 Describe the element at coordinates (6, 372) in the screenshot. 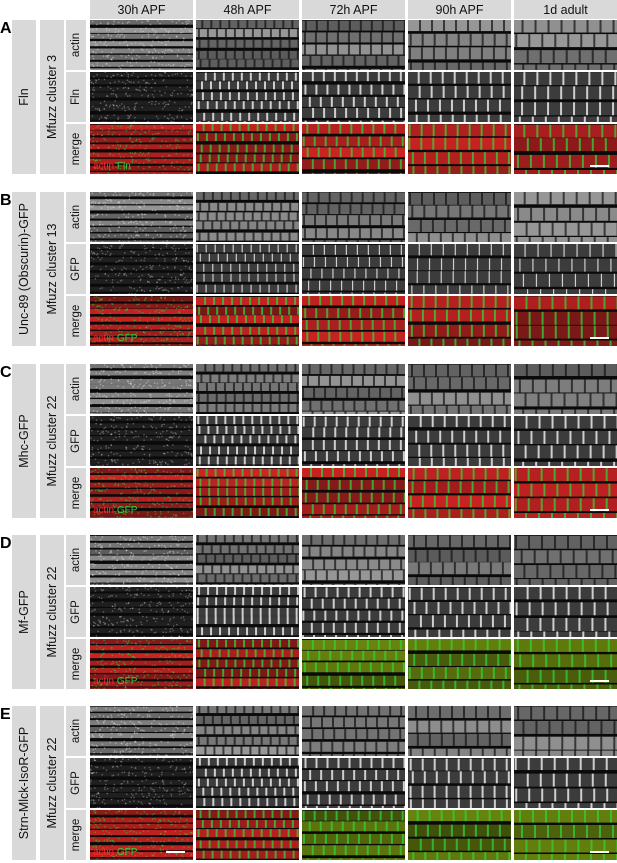

I see `panel-letter: C` at that location.